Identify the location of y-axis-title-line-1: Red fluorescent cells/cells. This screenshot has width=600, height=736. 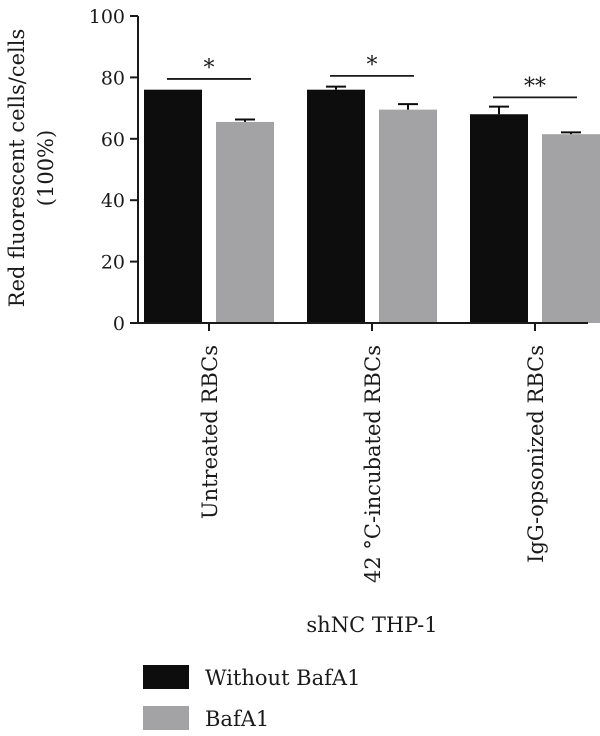
(17, 168).